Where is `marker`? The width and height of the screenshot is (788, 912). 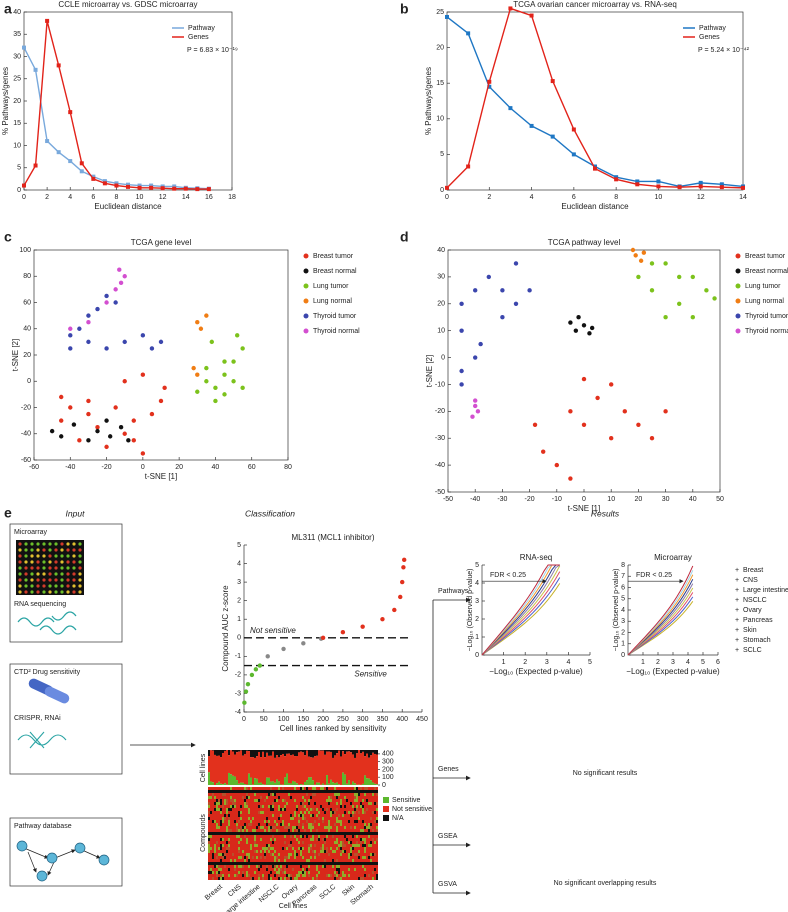 marker is located at coordinates (700, 182).